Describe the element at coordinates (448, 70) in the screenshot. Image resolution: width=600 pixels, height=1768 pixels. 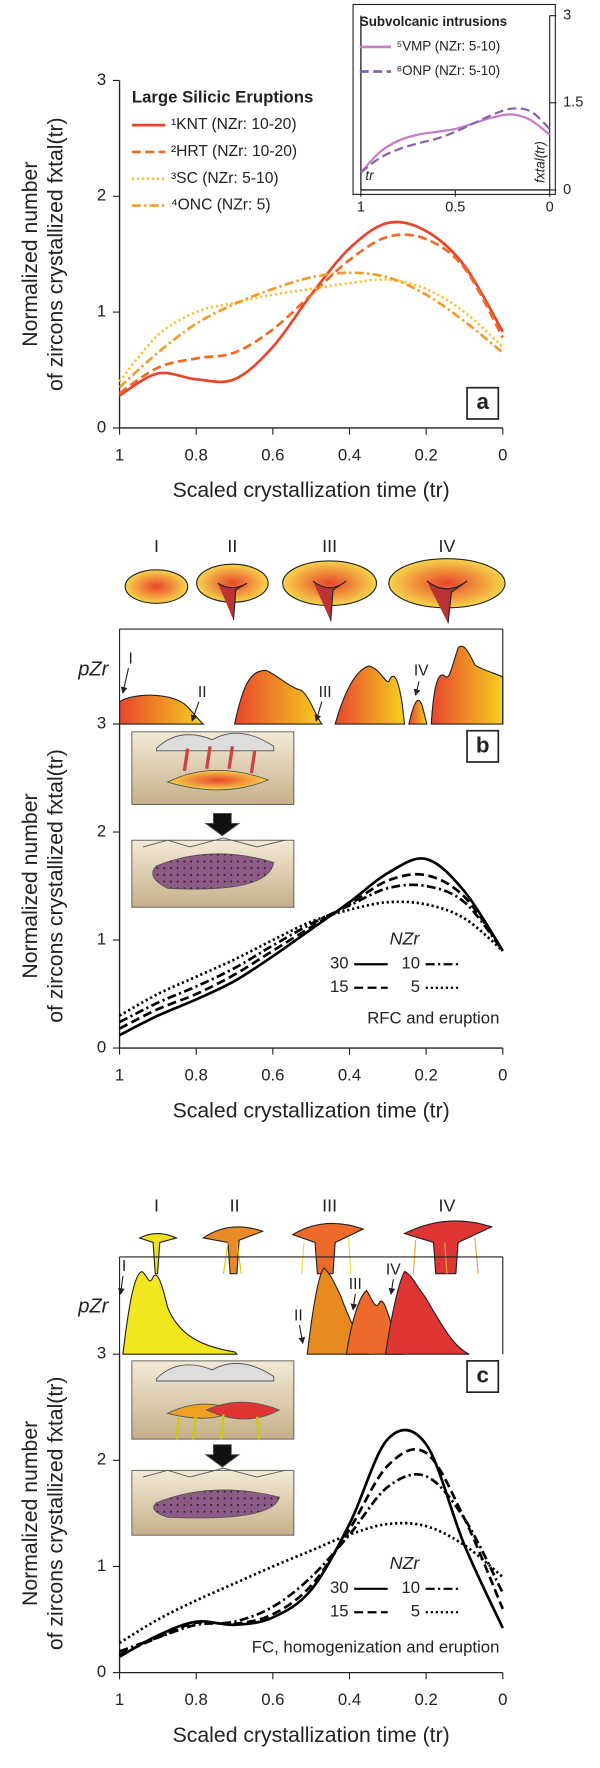
I see `legend-label: ⁶ONP (NZr: 5-10)` at that location.